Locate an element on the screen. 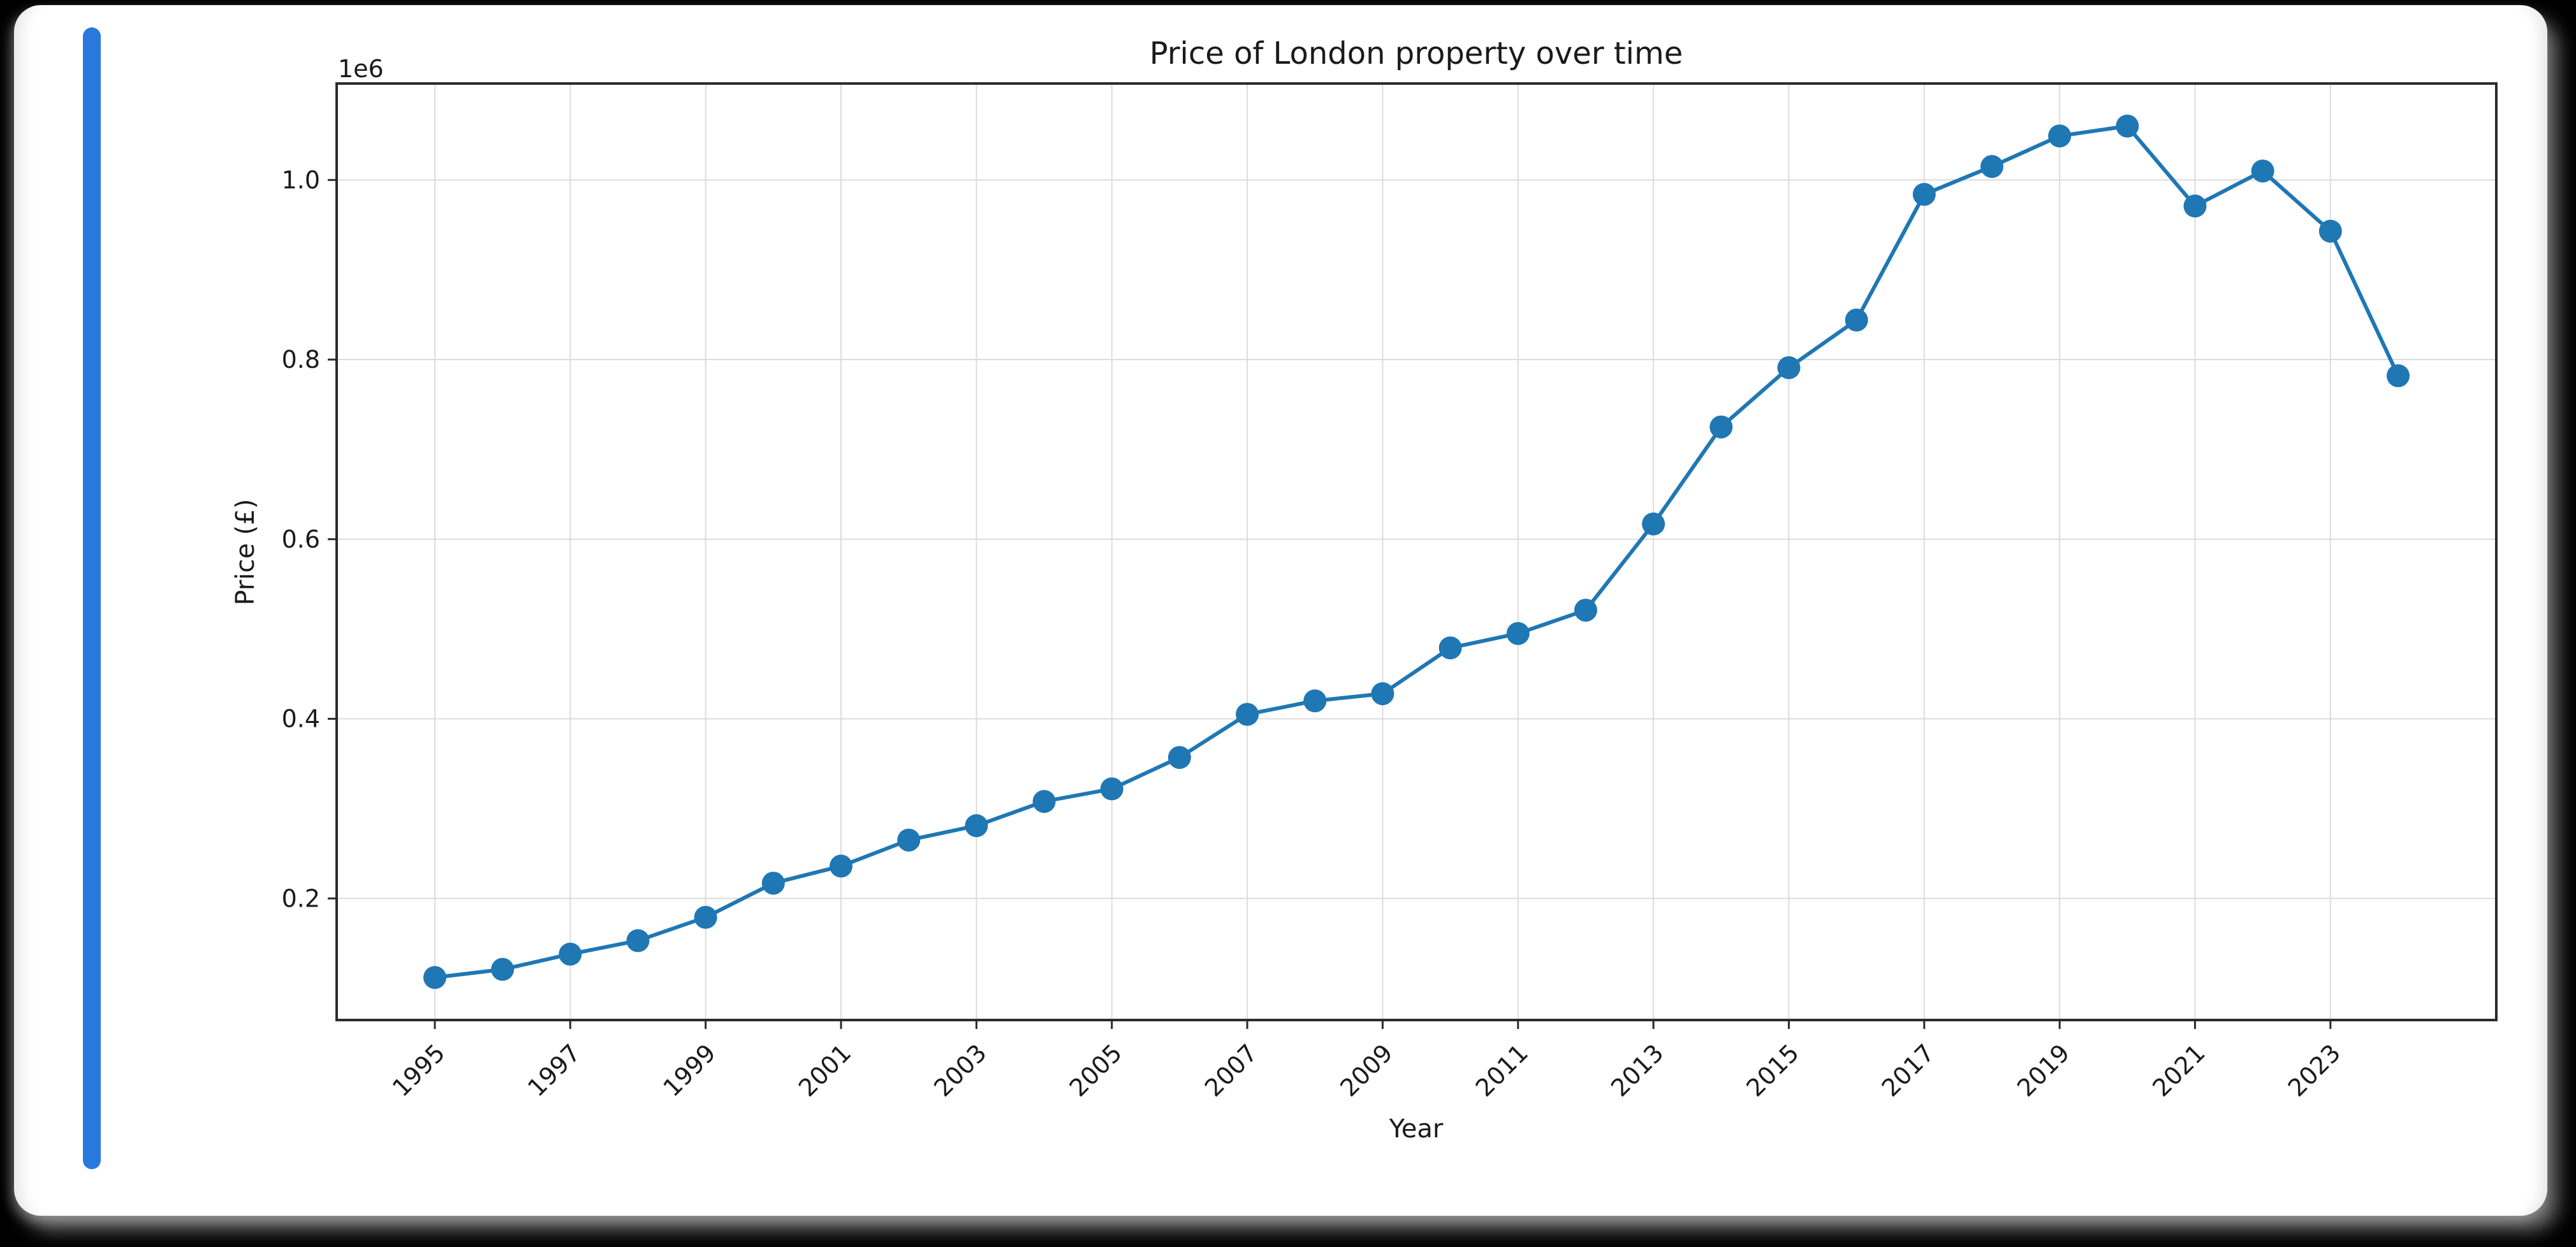 This screenshot has width=2576, height=1247. y-tick-label: 0.6 is located at coordinates (301, 539).